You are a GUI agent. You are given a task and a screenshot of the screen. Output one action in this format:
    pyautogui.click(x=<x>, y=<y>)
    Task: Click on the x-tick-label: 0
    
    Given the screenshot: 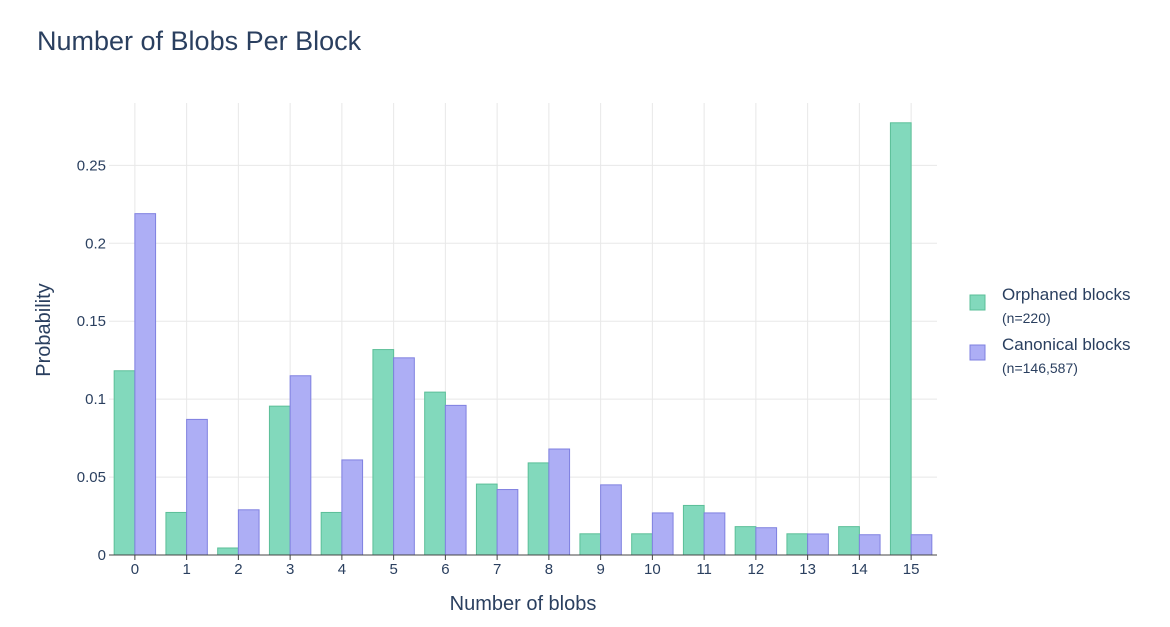 What is the action you would take?
    pyautogui.click(x=135, y=569)
    